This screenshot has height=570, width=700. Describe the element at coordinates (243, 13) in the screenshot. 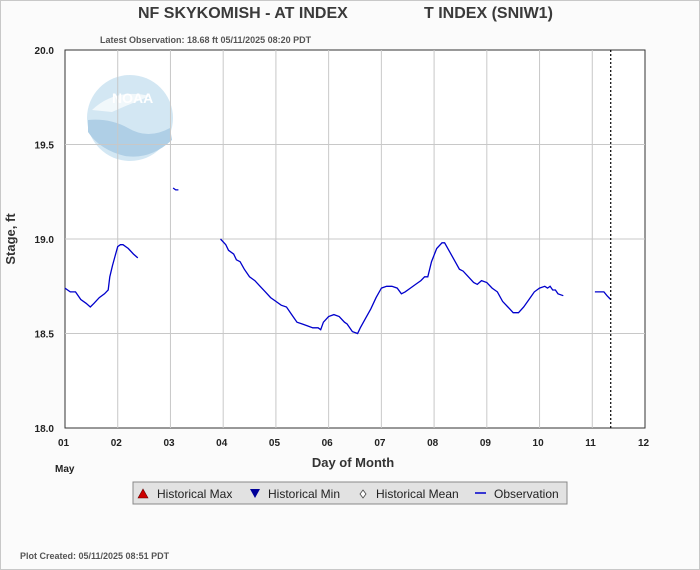

I see `title-gauge-name: NF SKYKOMISH - AT INDEX` at that location.